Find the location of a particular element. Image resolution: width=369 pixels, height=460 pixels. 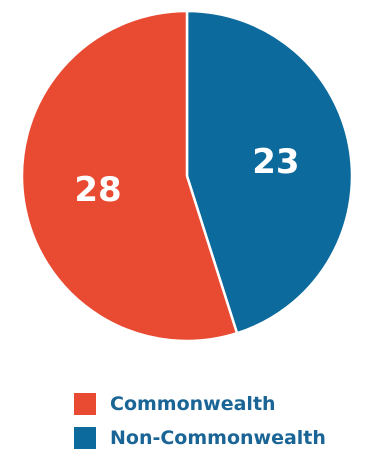

data-label-non-commonwealth: 23 is located at coordinates (275, 162).